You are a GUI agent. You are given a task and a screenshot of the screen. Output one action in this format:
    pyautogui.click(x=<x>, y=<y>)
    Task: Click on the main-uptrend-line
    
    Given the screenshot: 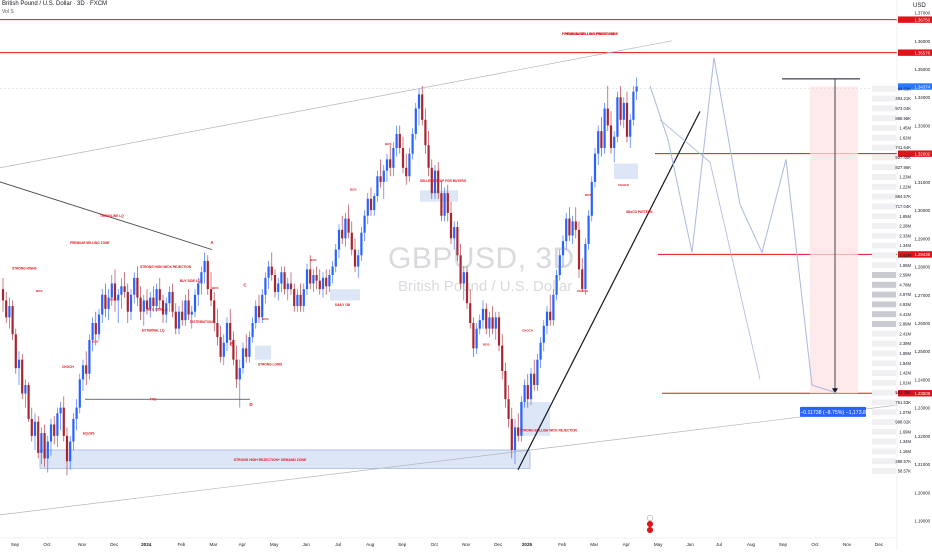 What is the action you would take?
    pyautogui.click(x=609, y=290)
    